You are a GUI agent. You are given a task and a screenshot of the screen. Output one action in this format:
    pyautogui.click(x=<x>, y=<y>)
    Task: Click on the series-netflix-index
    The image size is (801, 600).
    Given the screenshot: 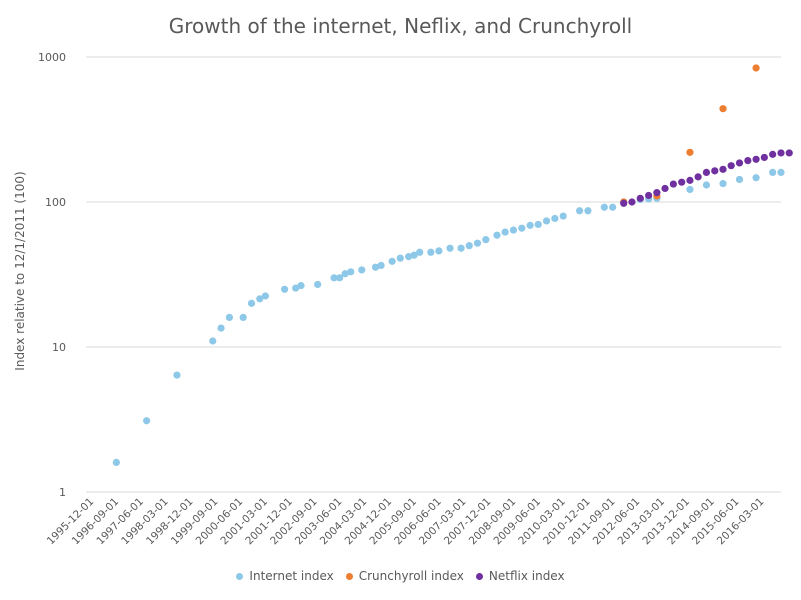 What is the action you would take?
    pyautogui.click(x=706, y=178)
    